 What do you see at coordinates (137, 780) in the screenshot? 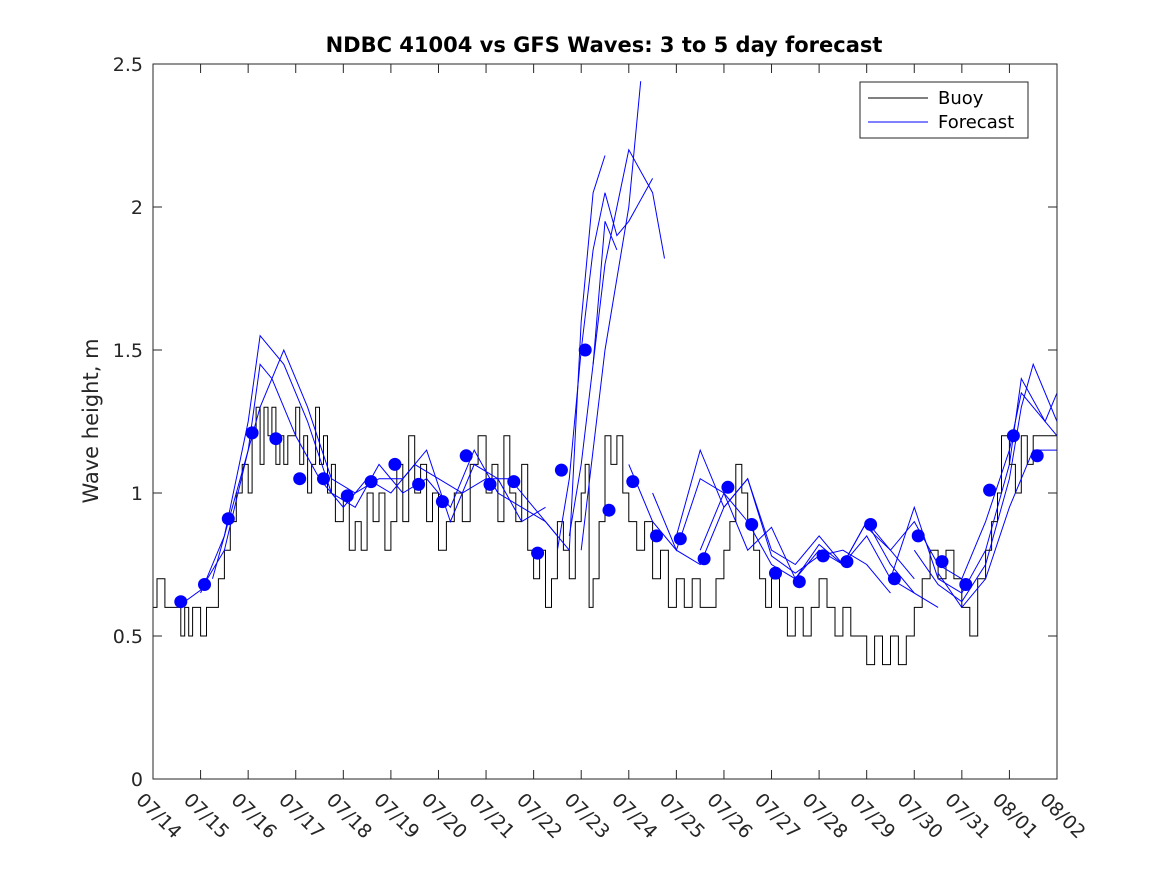
I see `y-tick-label: 0` at bounding box center [137, 780].